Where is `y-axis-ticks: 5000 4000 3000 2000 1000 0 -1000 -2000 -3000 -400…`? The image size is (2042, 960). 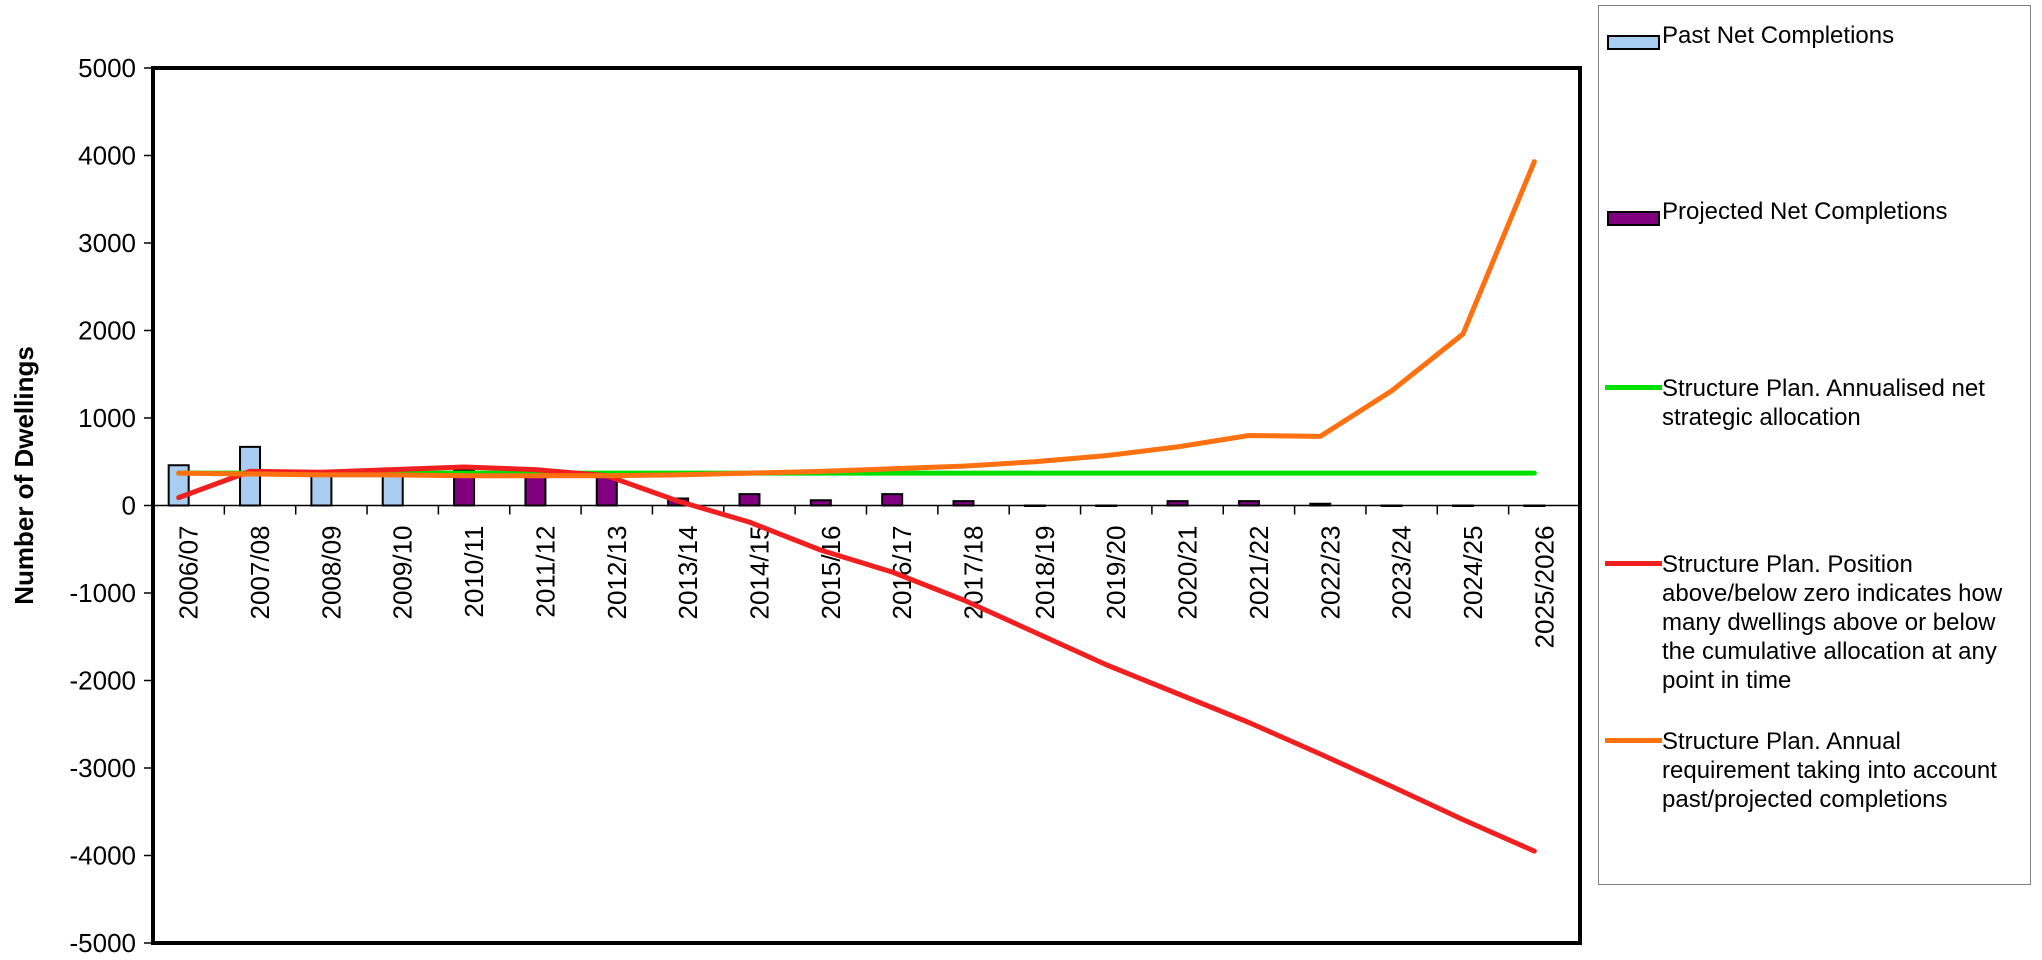
y-axis-ticks: 5000 4000 3000 2000 1000 0 -1000 -2000 -3000 -400… is located at coordinates (111, 505).